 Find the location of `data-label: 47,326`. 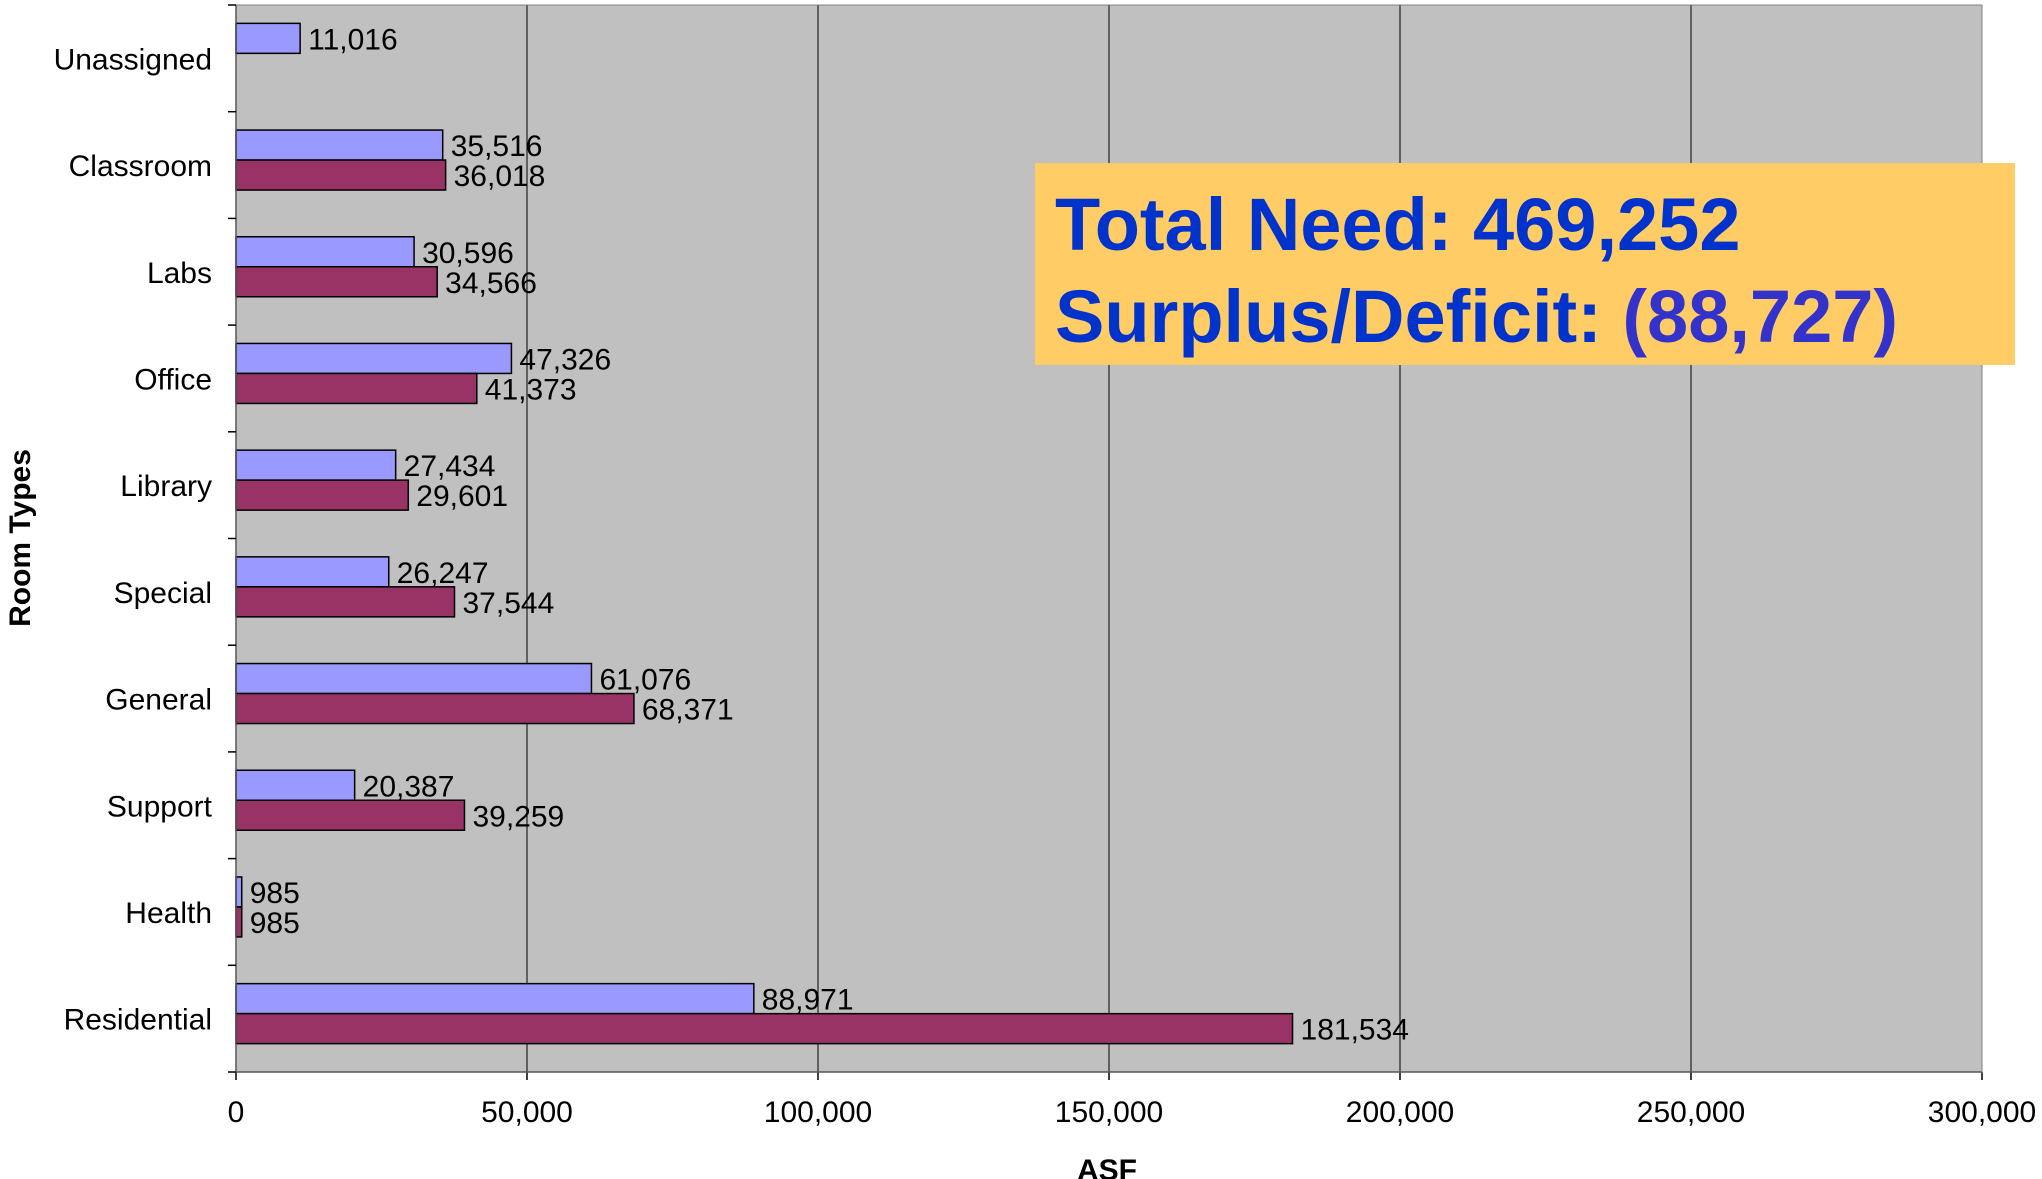

data-label: 47,326 is located at coordinates (565, 359).